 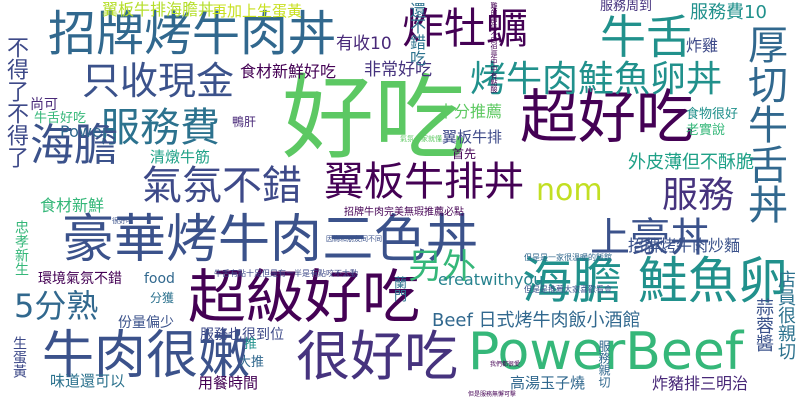 I want to click on word: 份量偏少, so click(x=146, y=323).